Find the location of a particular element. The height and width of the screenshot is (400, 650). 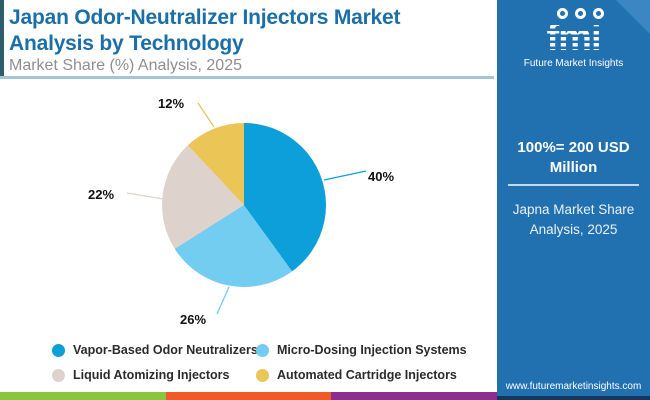

header-divider is located at coordinates (247, 77).